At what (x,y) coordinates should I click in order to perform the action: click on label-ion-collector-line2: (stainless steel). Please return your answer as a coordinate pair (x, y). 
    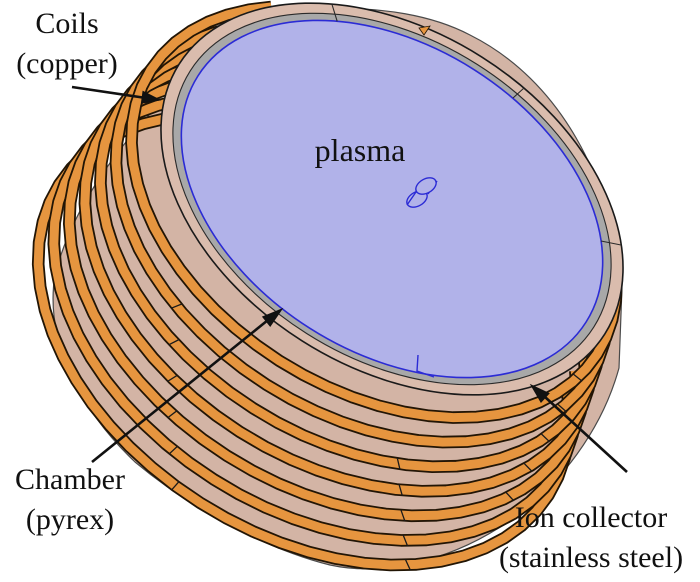
    Looking at the image, I should click on (591, 557).